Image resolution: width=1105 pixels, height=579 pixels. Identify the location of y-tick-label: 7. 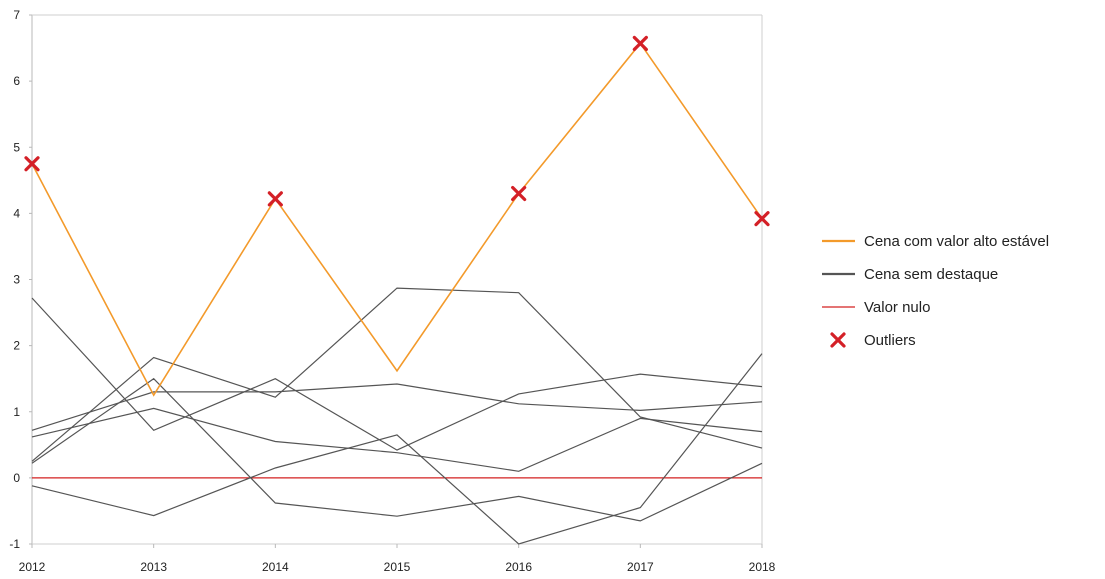
(16, 15).